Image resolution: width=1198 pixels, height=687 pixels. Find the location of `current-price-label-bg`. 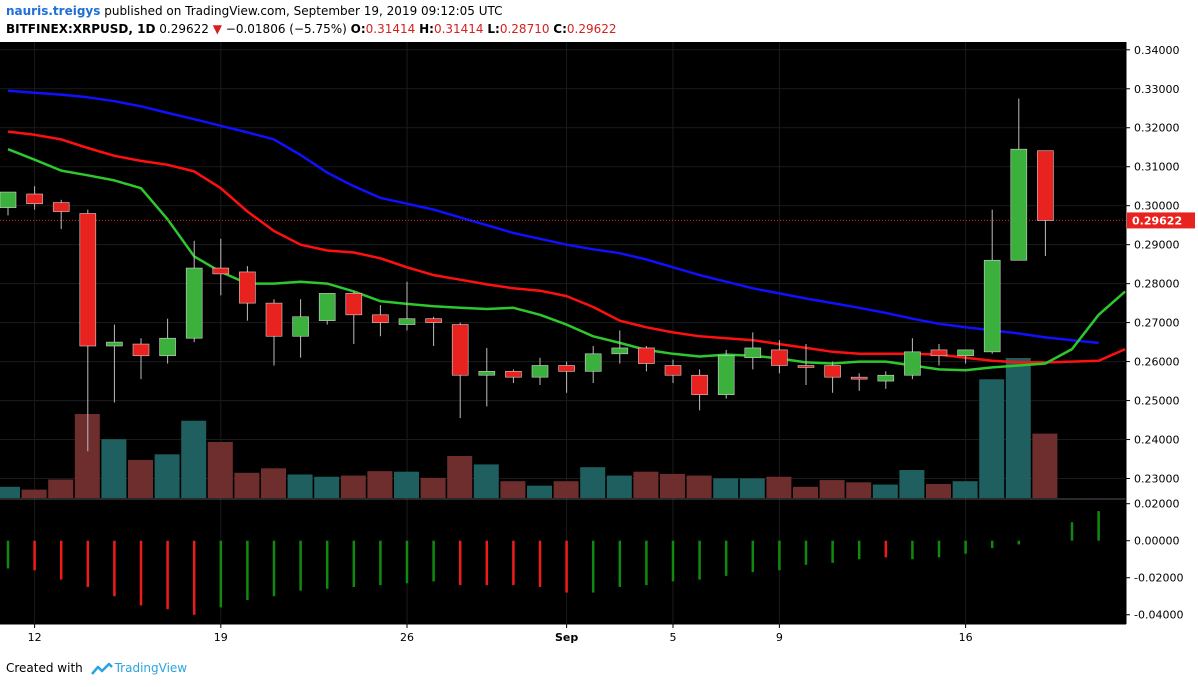

current-price-label-bg is located at coordinates (1161, 220).